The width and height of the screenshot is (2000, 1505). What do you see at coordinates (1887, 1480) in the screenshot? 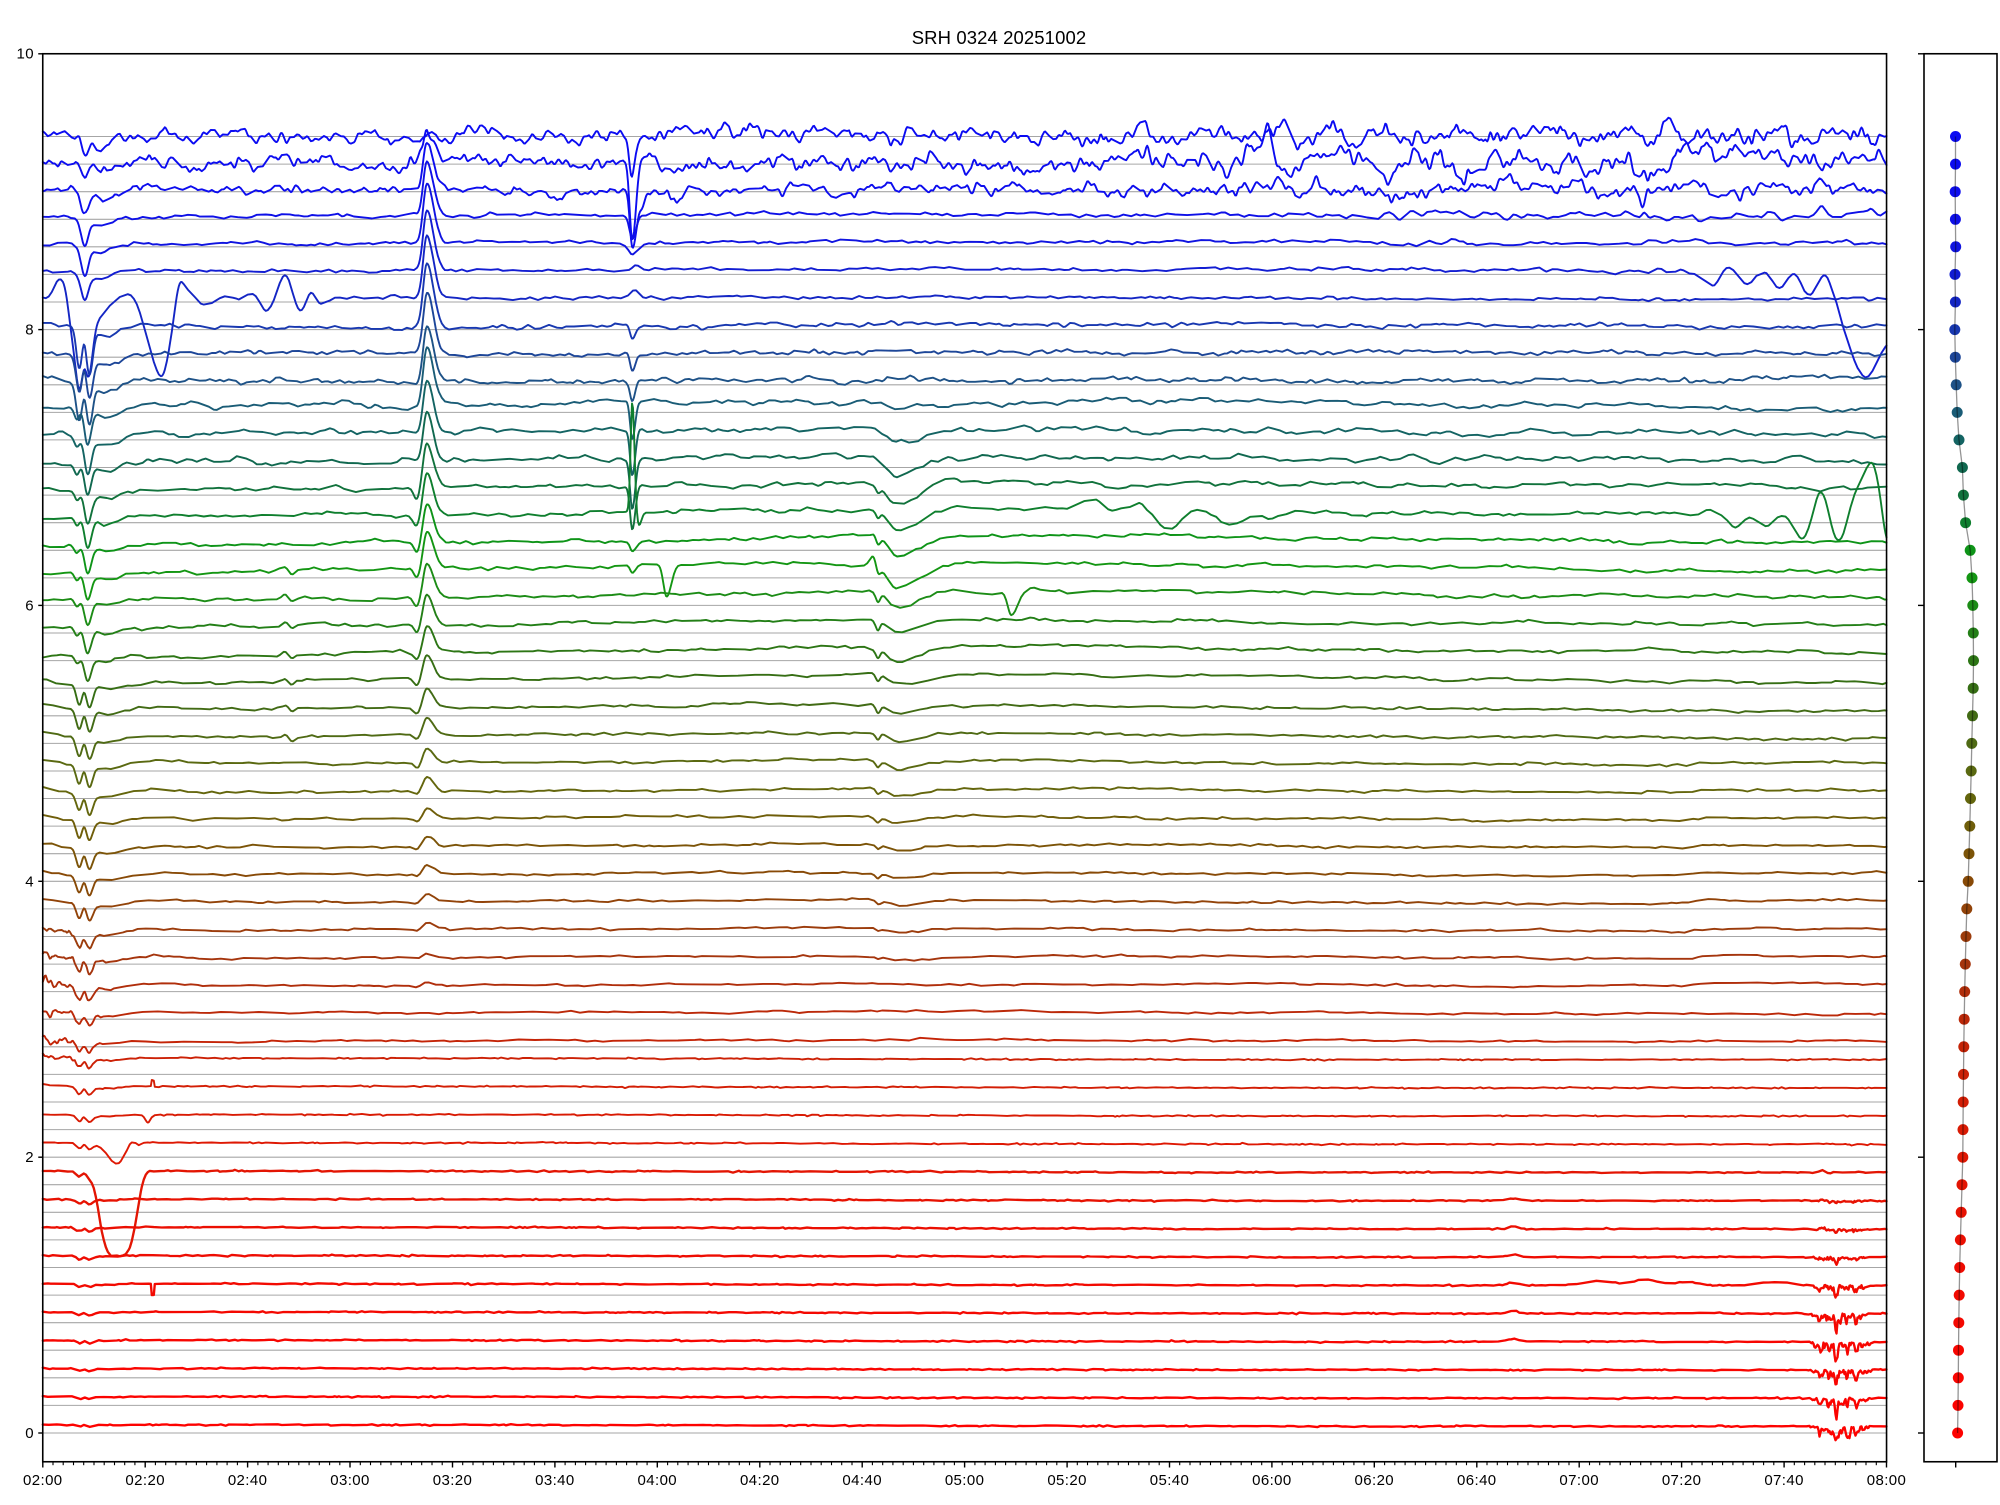
I see `svg-text: 08:00` at bounding box center [1887, 1480].